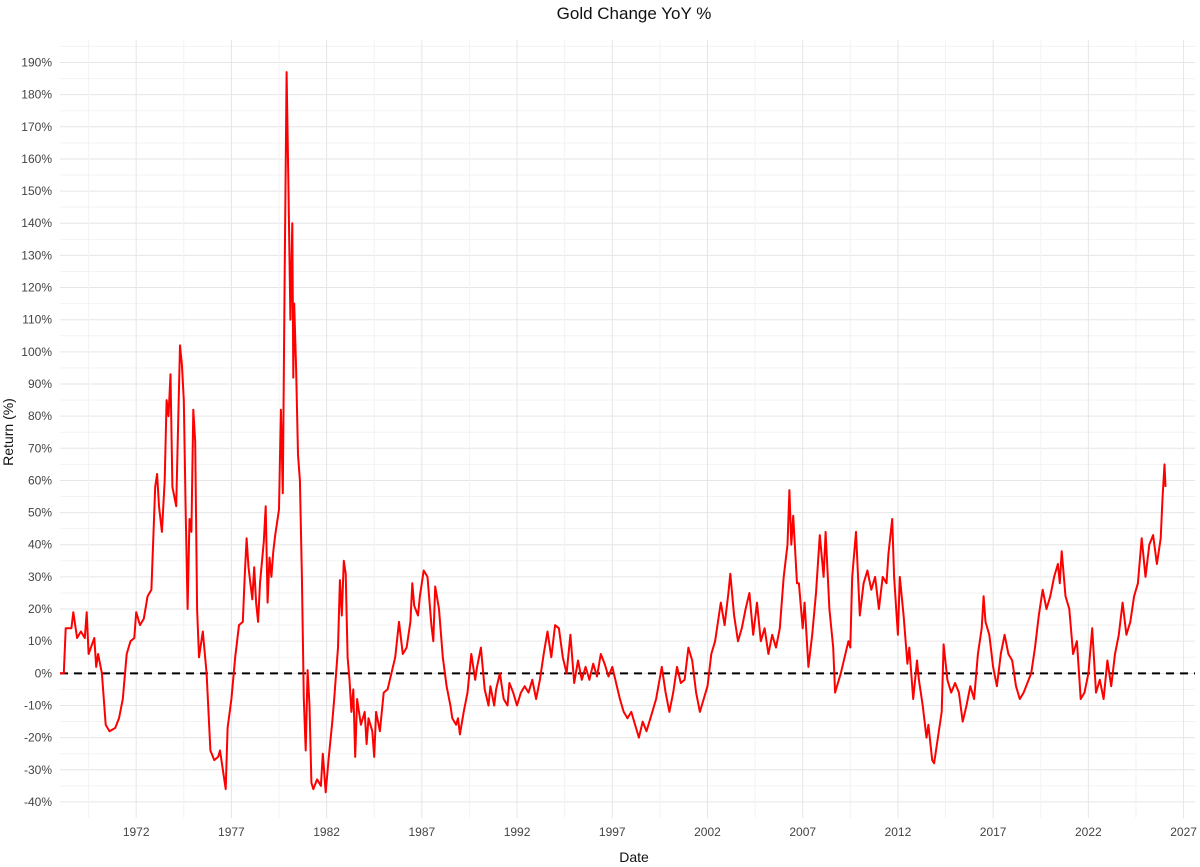 This screenshot has width=1200, height=867. What do you see at coordinates (40, 513) in the screenshot?
I see `y-tick-label: 50%` at bounding box center [40, 513].